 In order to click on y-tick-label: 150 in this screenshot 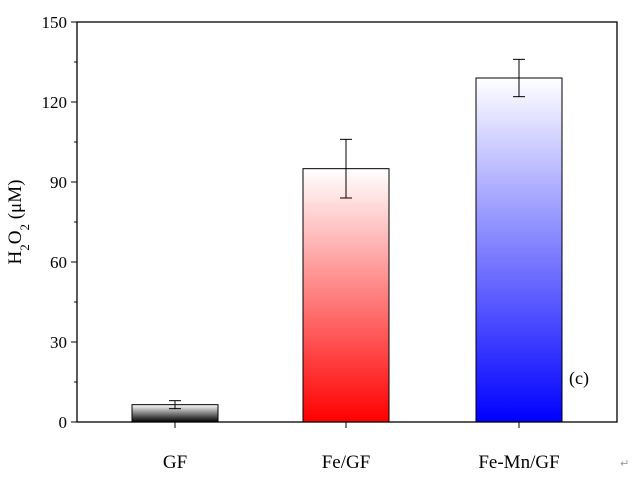, I will do `click(55, 22)`.